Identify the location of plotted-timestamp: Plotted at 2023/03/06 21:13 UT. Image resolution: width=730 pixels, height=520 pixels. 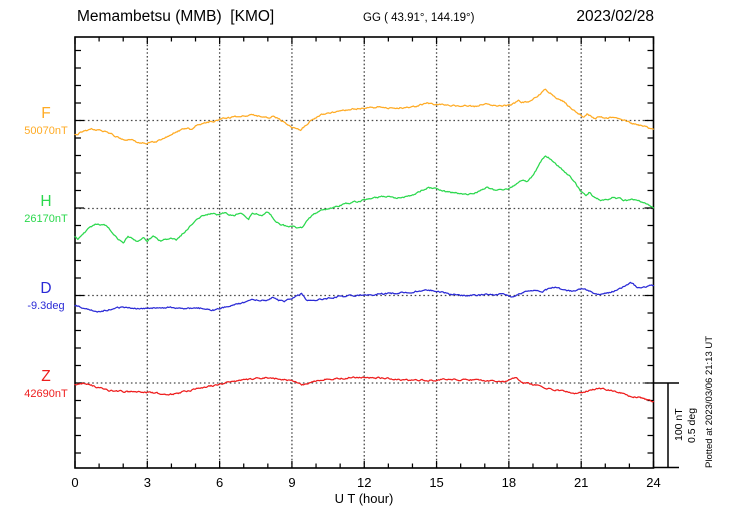
(709, 401).